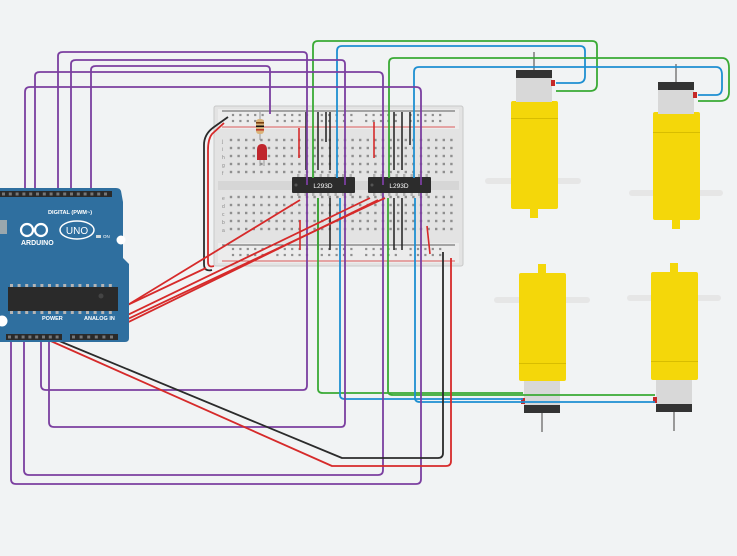  I want to click on motor-seam, so click(676, 132).